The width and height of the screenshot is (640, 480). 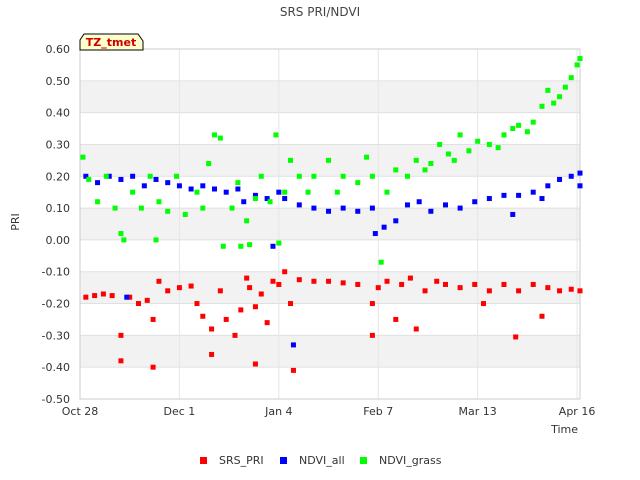 What do you see at coordinates (577, 411) in the screenshot?
I see `x-tick-label: Apr 16` at bounding box center [577, 411].